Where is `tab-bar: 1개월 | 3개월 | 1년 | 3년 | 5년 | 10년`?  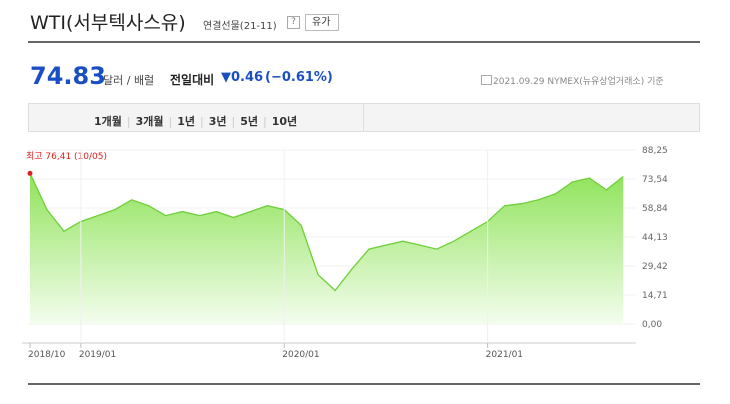 tab-bar: 1개월 | 3개월 | 1년 | 3년 | 5년 | 10년 is located at coordinates (364, 117).